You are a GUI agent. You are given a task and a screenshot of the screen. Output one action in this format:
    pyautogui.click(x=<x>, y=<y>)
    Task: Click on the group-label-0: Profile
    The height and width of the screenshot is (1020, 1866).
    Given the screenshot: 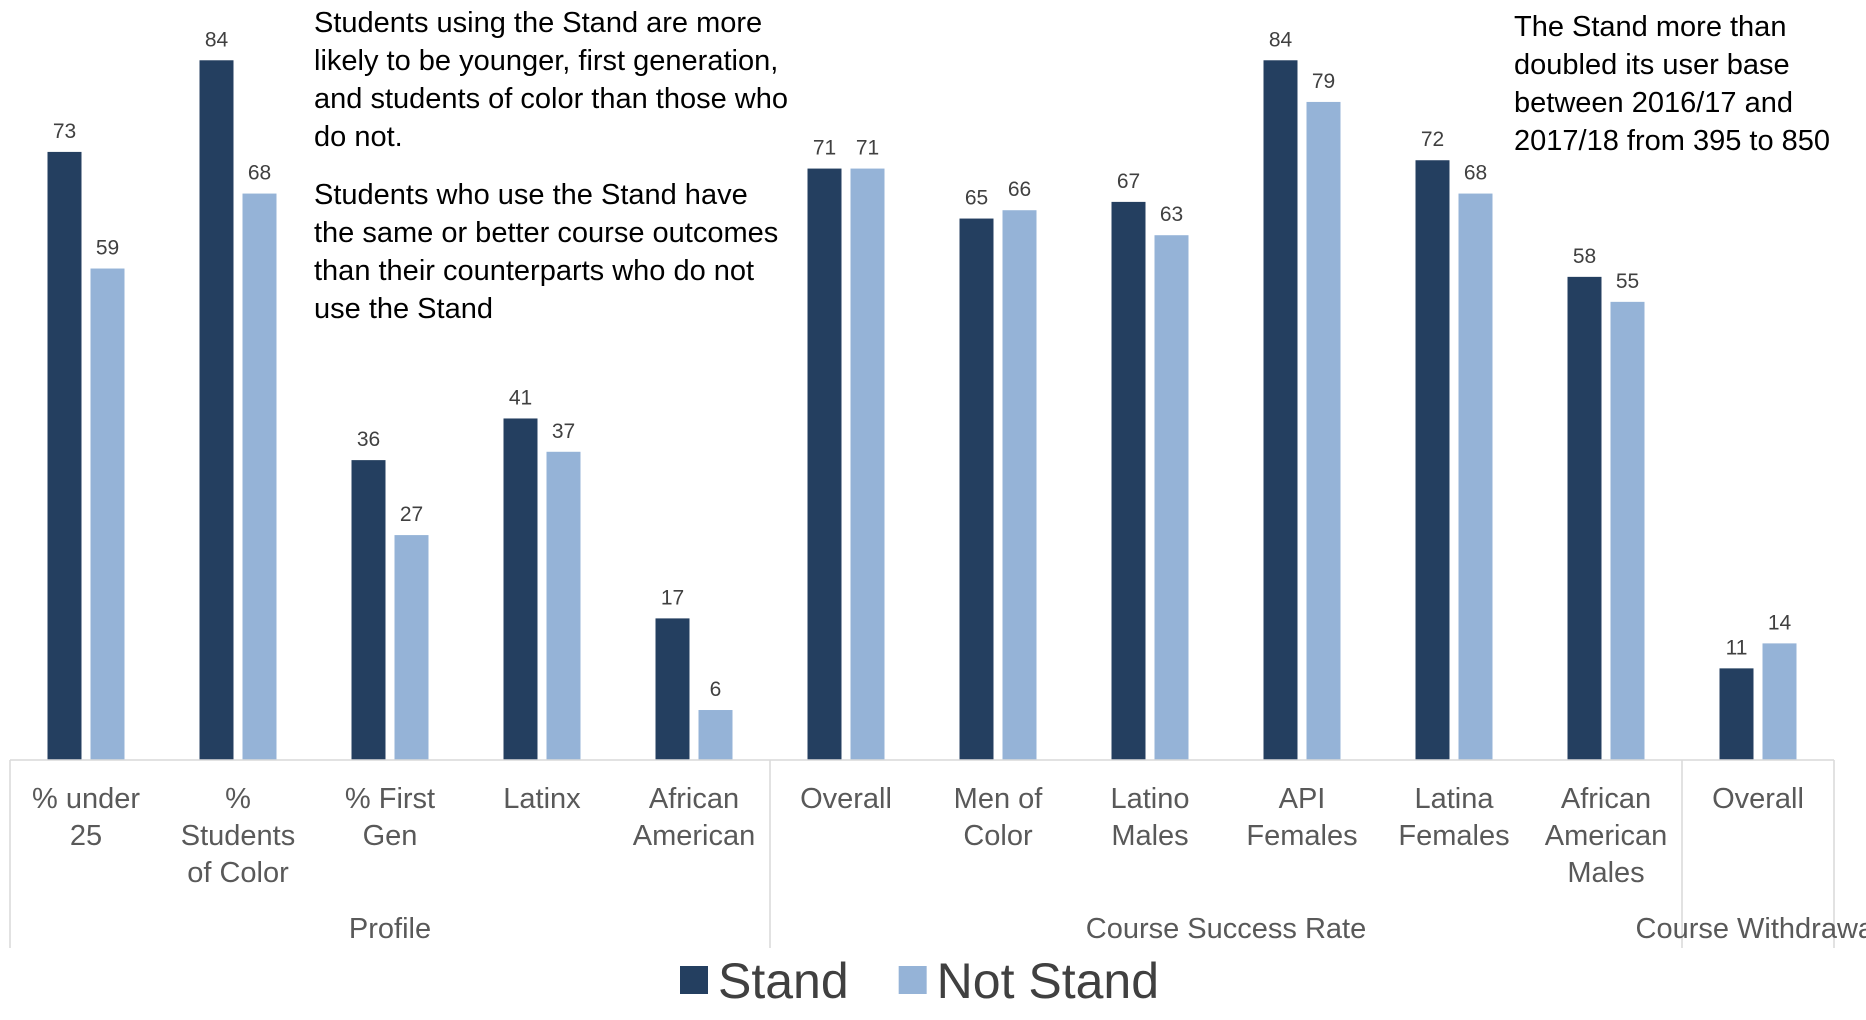 What is the action you would take?
    pyautogui.click(x=390, y=929)
    